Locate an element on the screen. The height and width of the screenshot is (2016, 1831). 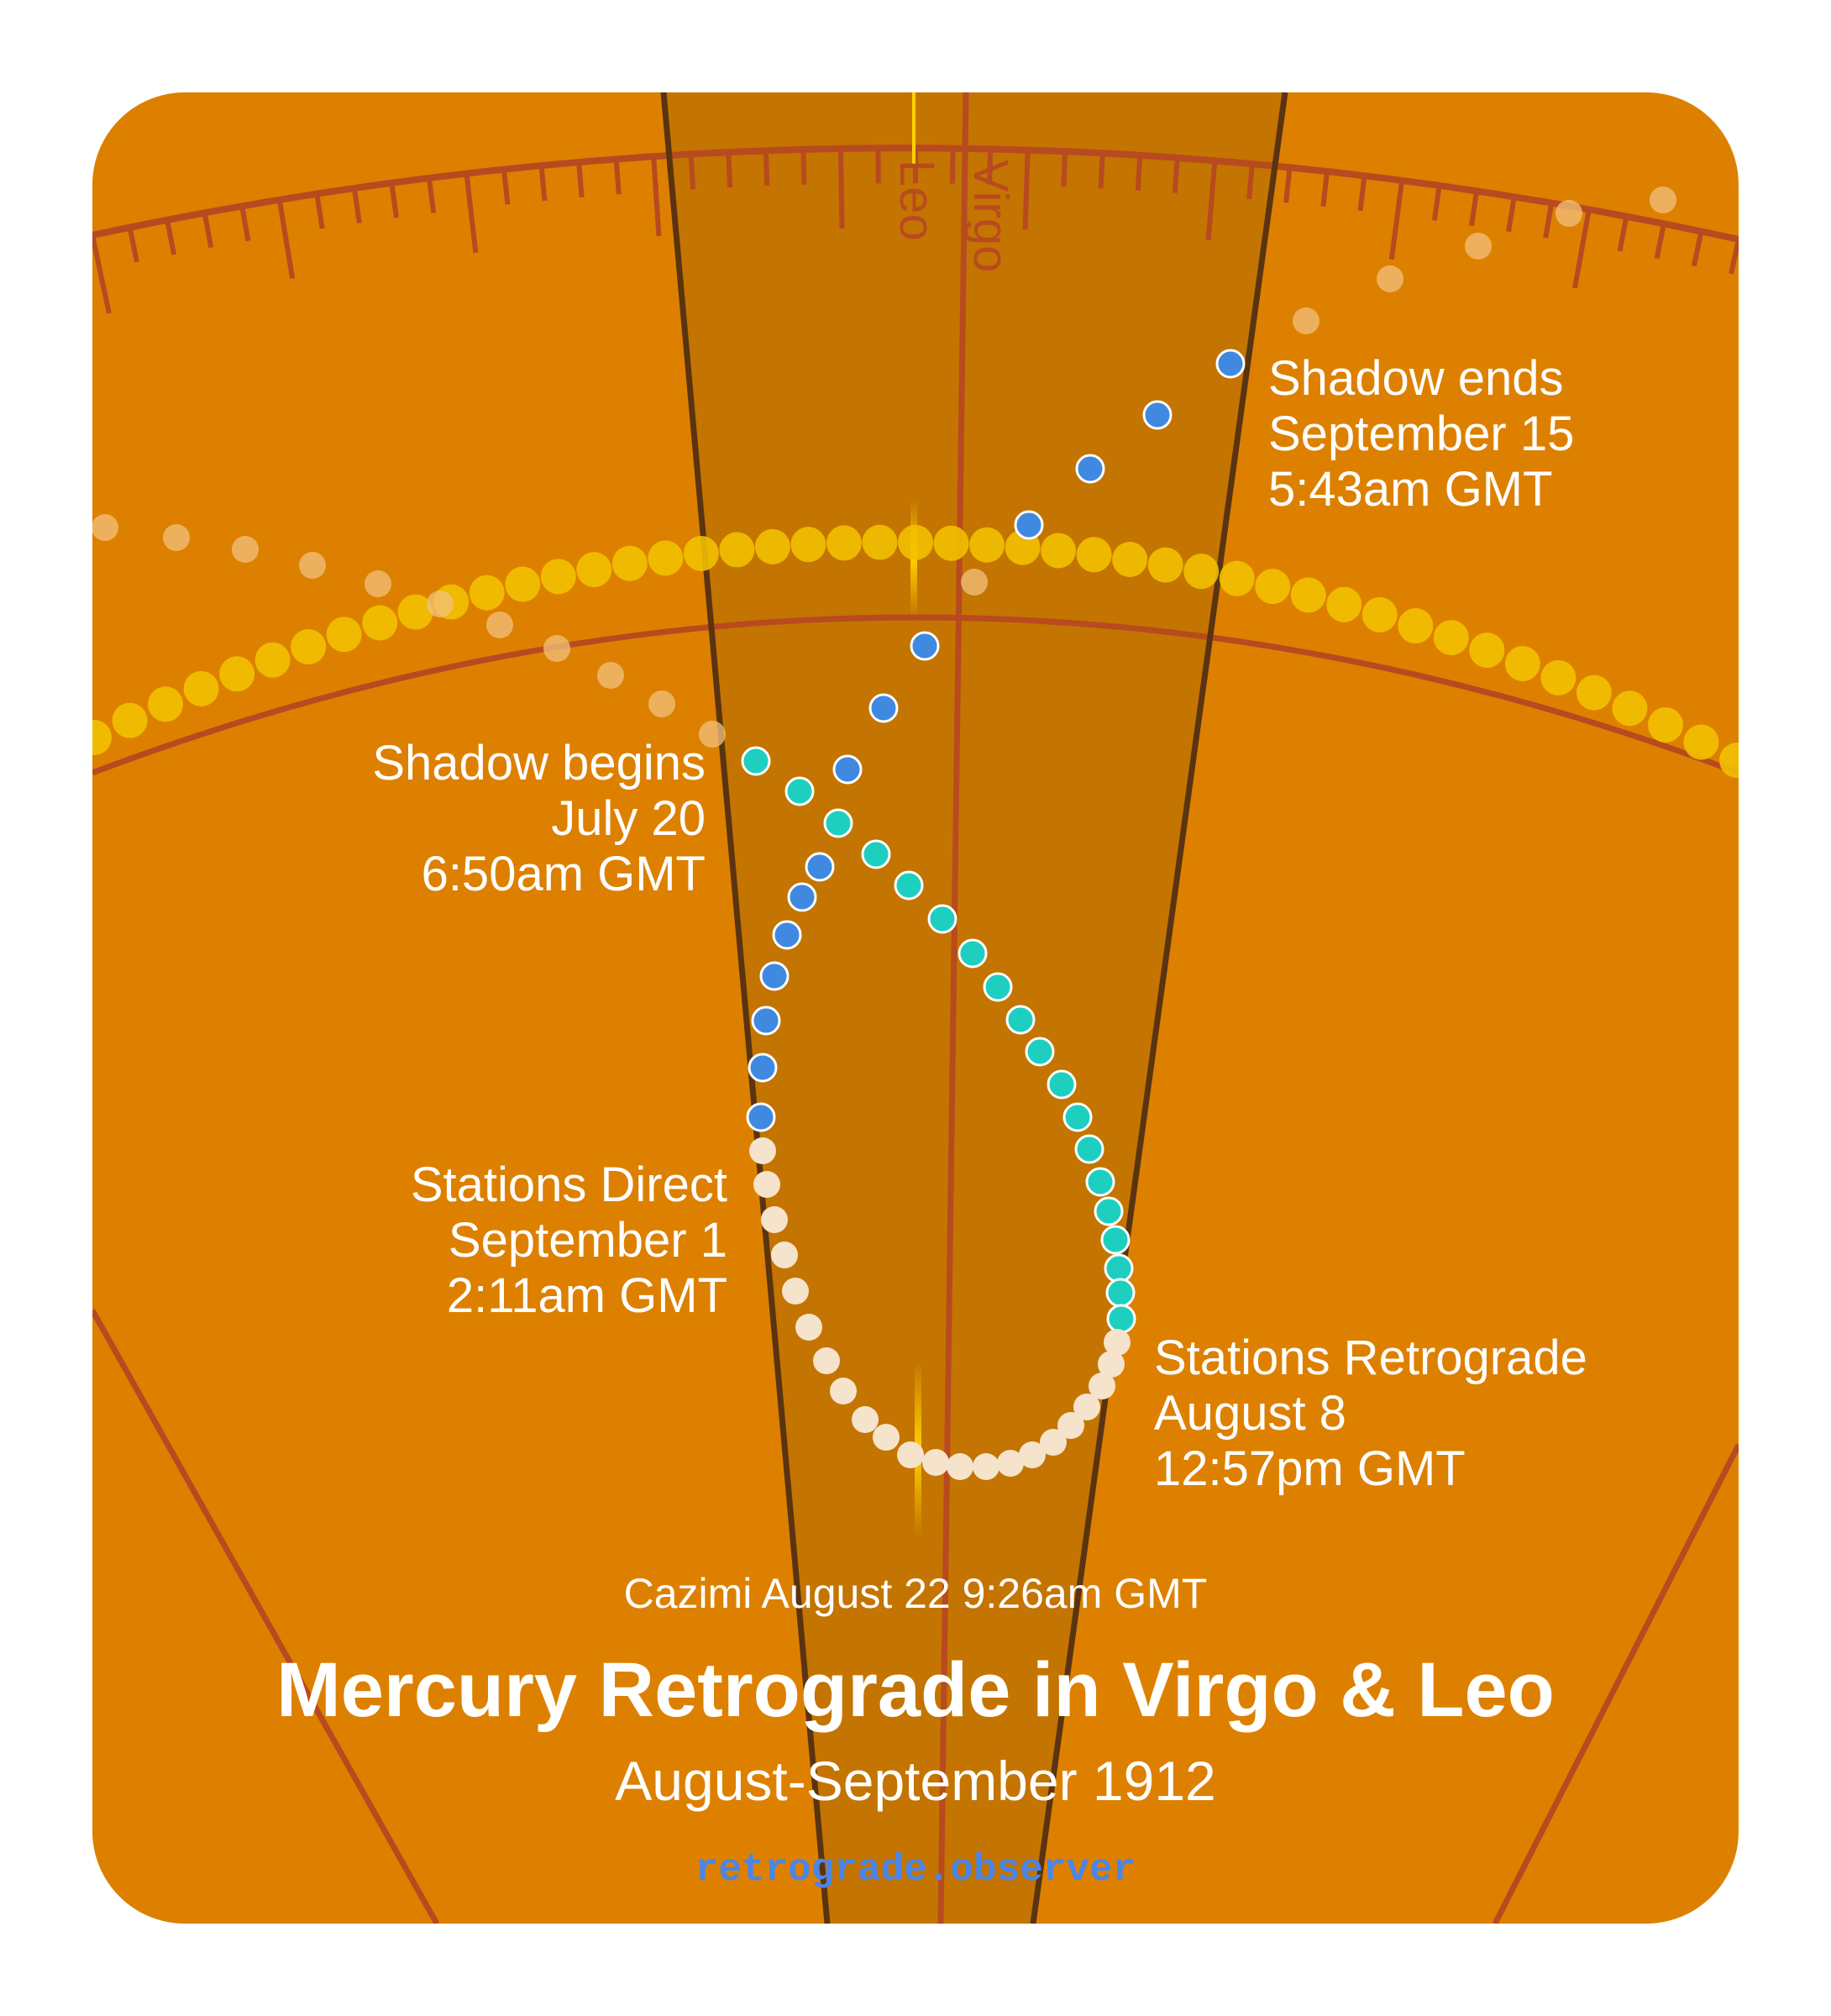
shadow-begins-title: Shadow begins is located at coordinates (539, 763).